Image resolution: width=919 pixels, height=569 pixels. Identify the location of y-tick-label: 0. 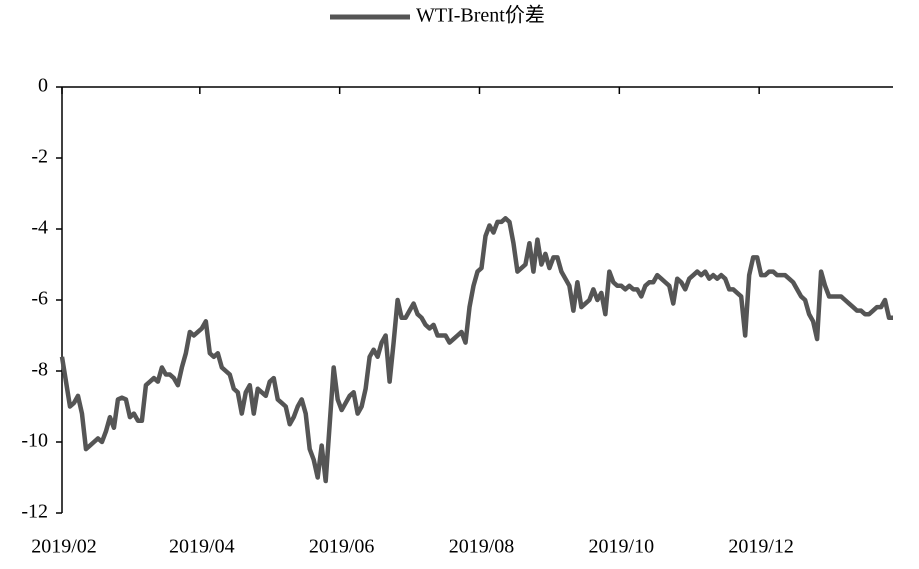
(43, 86).